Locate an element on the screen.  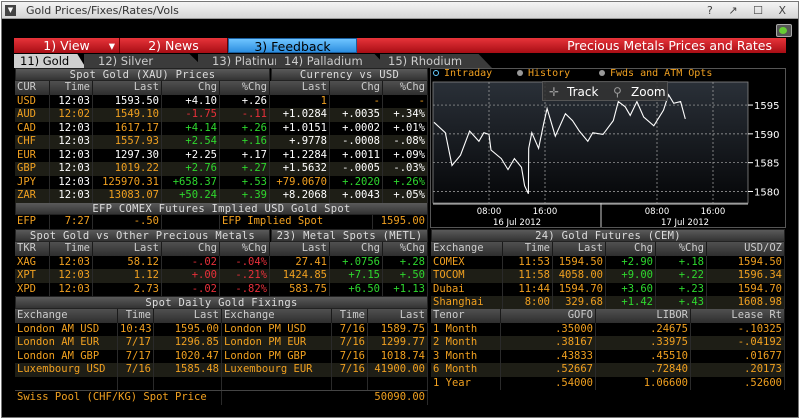
spot-gold-cell: +.39 is located at coordinates (245, 196).